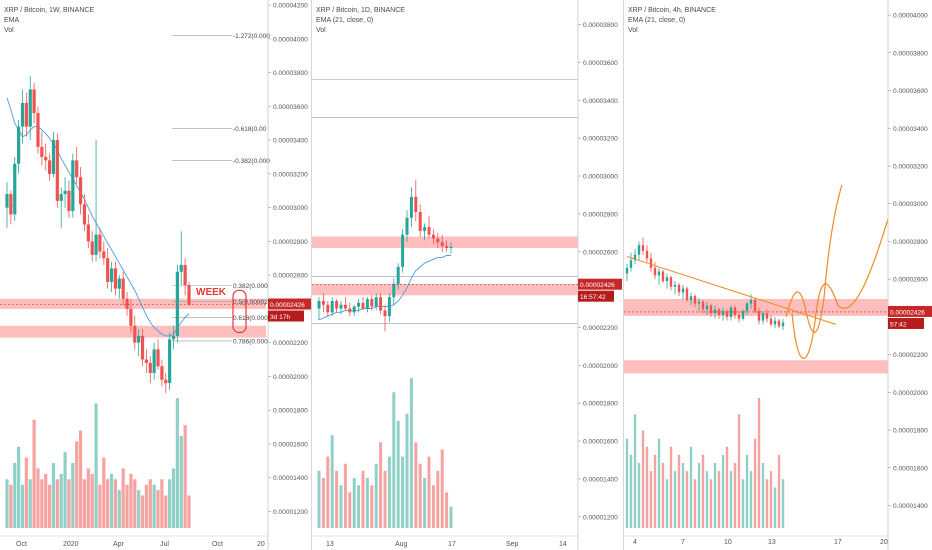  I want to click on volume-legend: Vol, so click(9, 30).